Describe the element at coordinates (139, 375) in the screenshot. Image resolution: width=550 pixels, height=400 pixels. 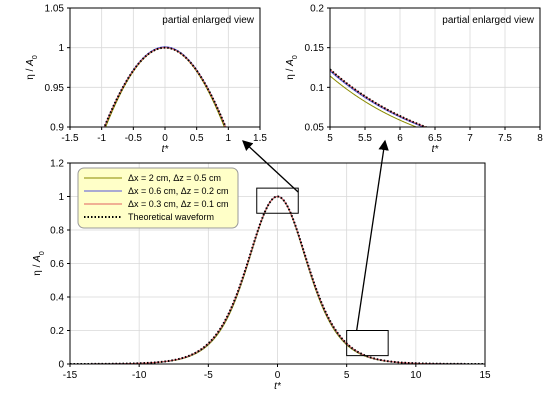
I see `x-tick-label: -10` at that location.